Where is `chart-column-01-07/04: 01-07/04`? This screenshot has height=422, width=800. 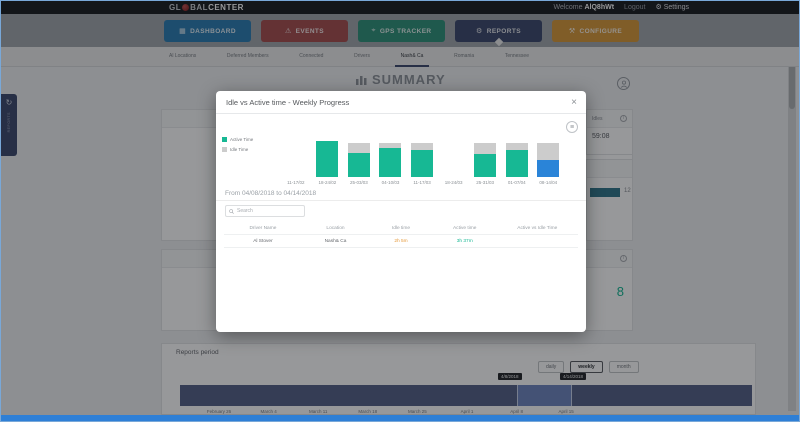
chart-column-01-07/04: 01-07/04 is located at coordinates (517, 155).